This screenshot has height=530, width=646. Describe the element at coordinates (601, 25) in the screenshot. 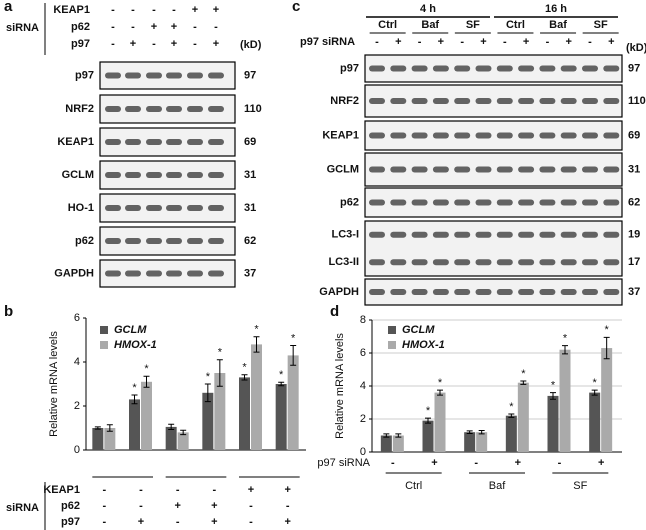

I see `group-label: SF` at that location.